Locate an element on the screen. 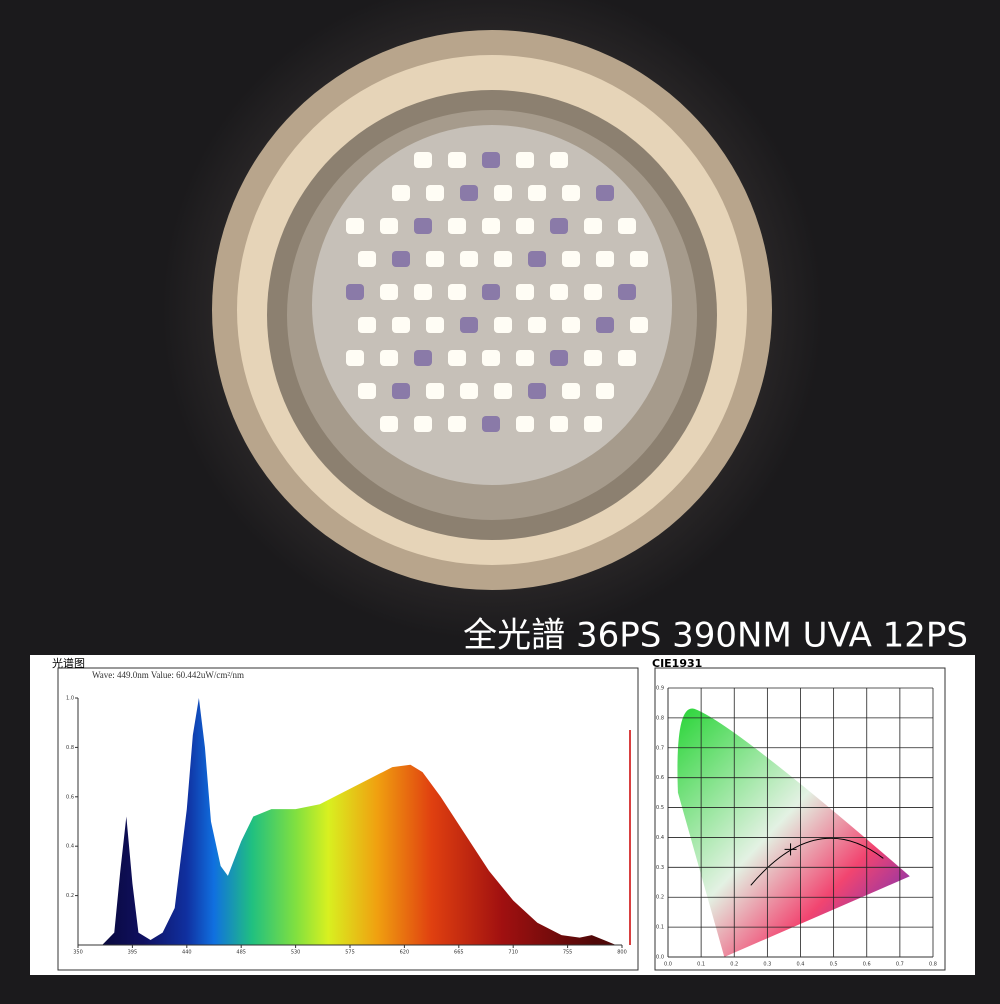  cie-frame is located at coordinates (800, 819).